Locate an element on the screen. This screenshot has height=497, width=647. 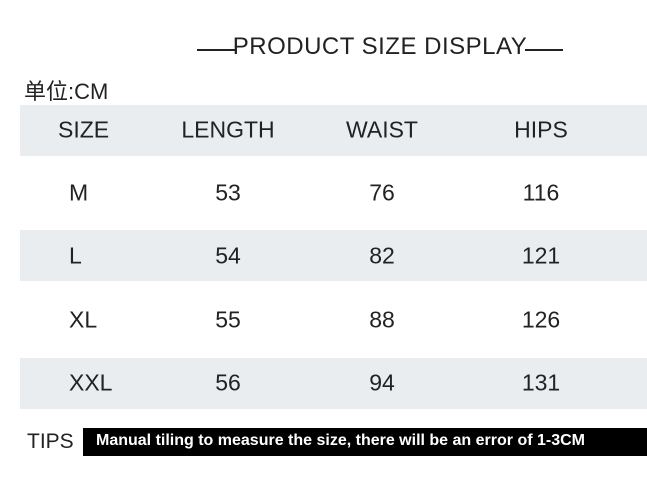
table-cell: 88 is located at coordinates (382, 319).